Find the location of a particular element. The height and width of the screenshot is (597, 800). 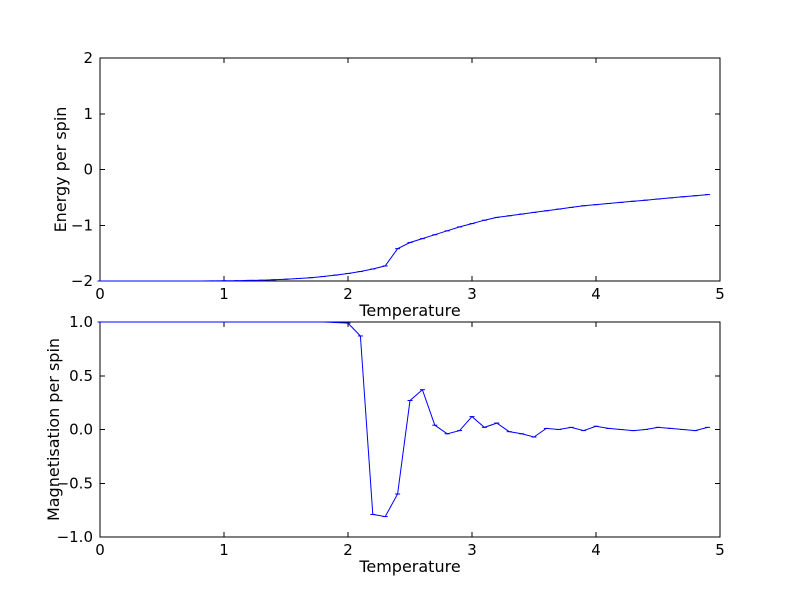

y-tick-label: −1 is located at coordinates (82, 225).